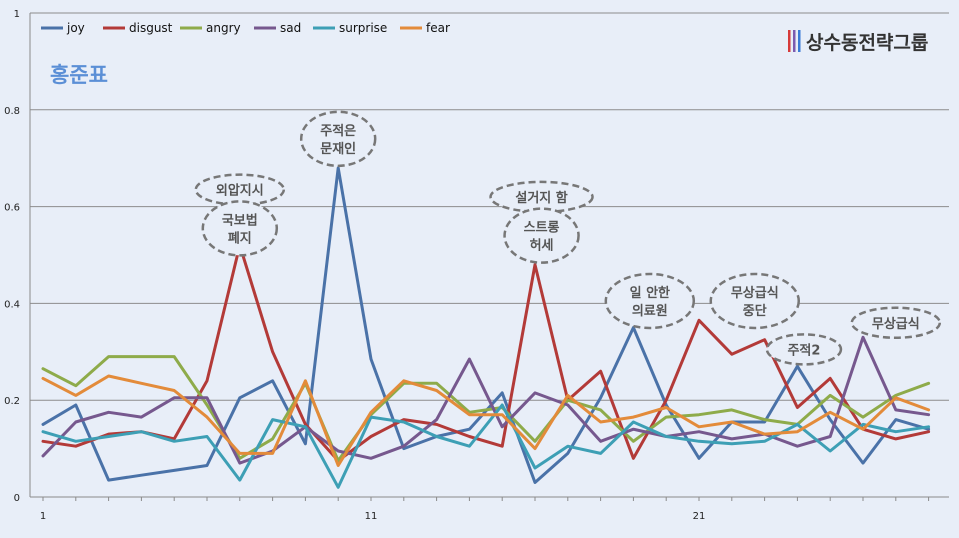 Image resolution: width=959 pixels, height=538 pixels. I want to click on brand-bar-purple, so click(794, 41).